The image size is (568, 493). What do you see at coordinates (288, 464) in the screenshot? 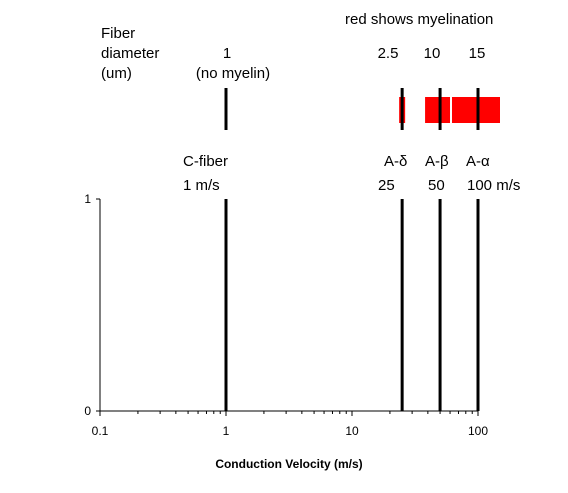
I see `x-axis-title: Conduction Velocity (m/s)` at bounding box center [288, 464].